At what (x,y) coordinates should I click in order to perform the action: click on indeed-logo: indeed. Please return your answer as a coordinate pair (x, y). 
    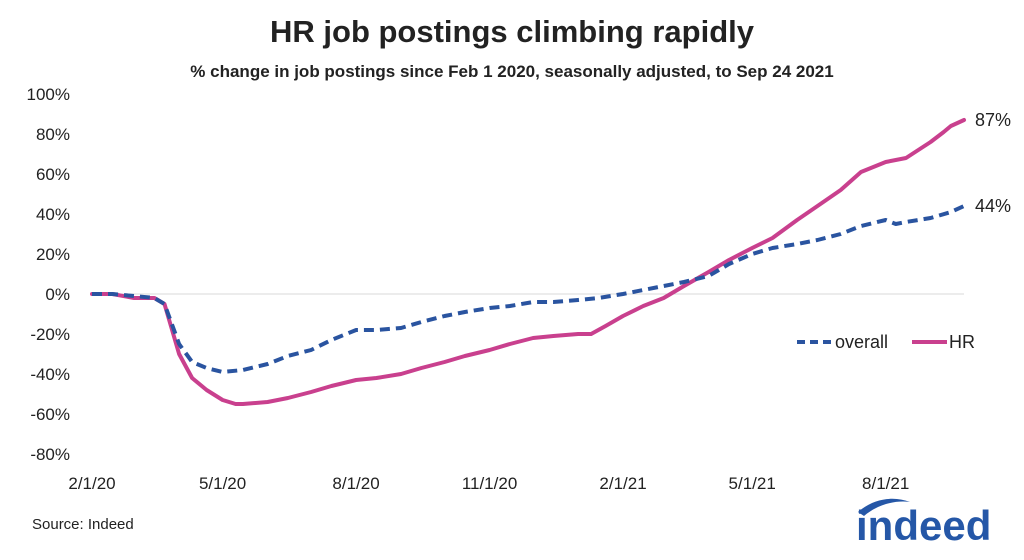
    Looking at the image, I should click on (932, 522).